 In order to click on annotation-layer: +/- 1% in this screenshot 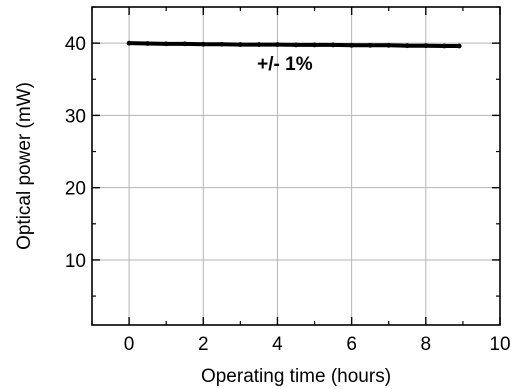, I will do `click(285, 64)`.